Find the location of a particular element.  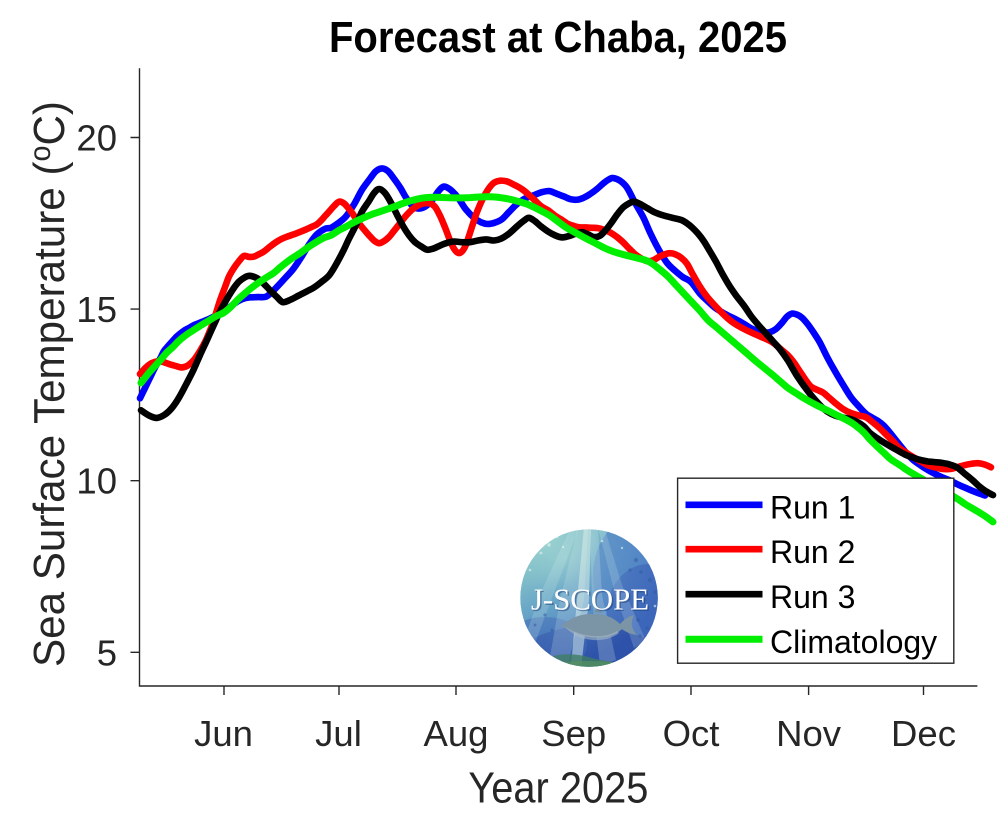

svg-text: Year 2025 is located at coordinates (558, 788).